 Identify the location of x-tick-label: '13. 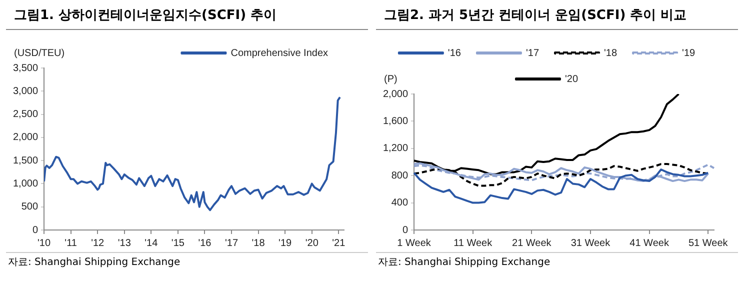
(125, 243).